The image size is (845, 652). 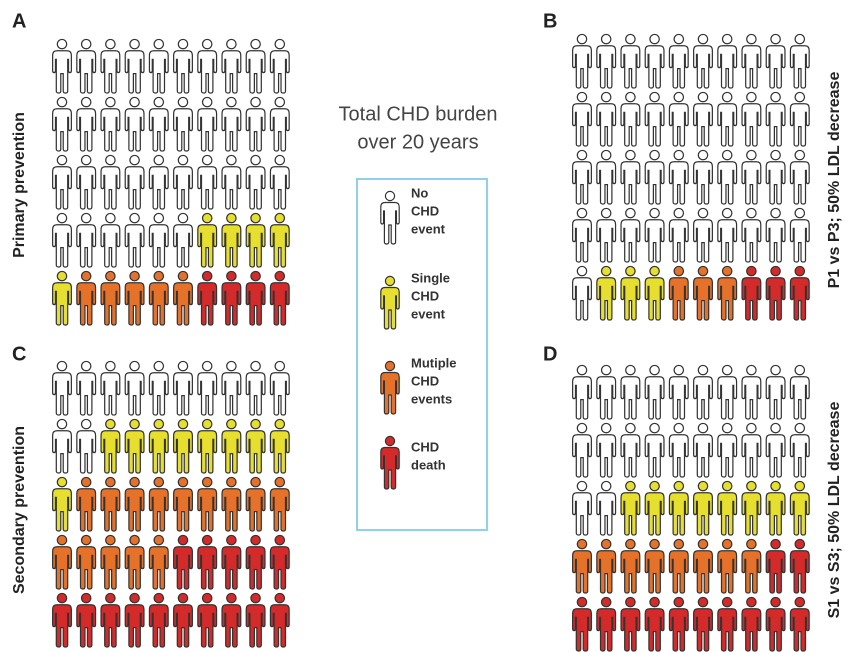 I want to click on panel-label: Primary prevention, so click(x=19, y=185).